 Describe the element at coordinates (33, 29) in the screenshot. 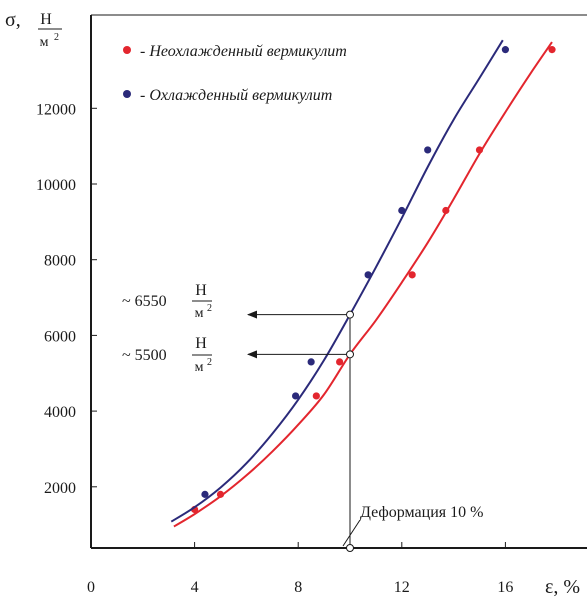

I see `y-axis-label: σ, Н м 2` at that location.